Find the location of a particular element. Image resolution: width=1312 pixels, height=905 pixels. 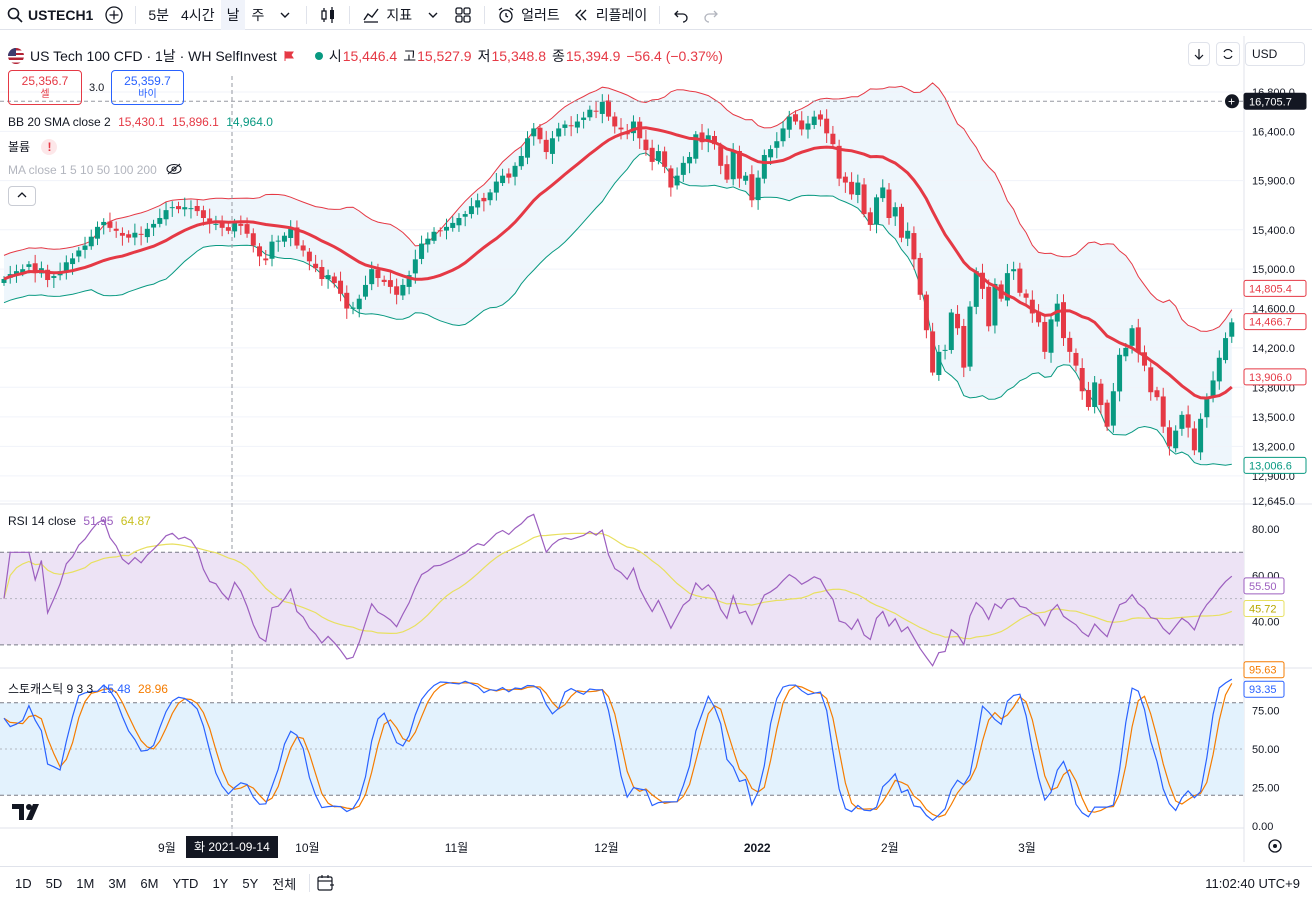

rsi-tag-box is located at coordinates (1264, 586).